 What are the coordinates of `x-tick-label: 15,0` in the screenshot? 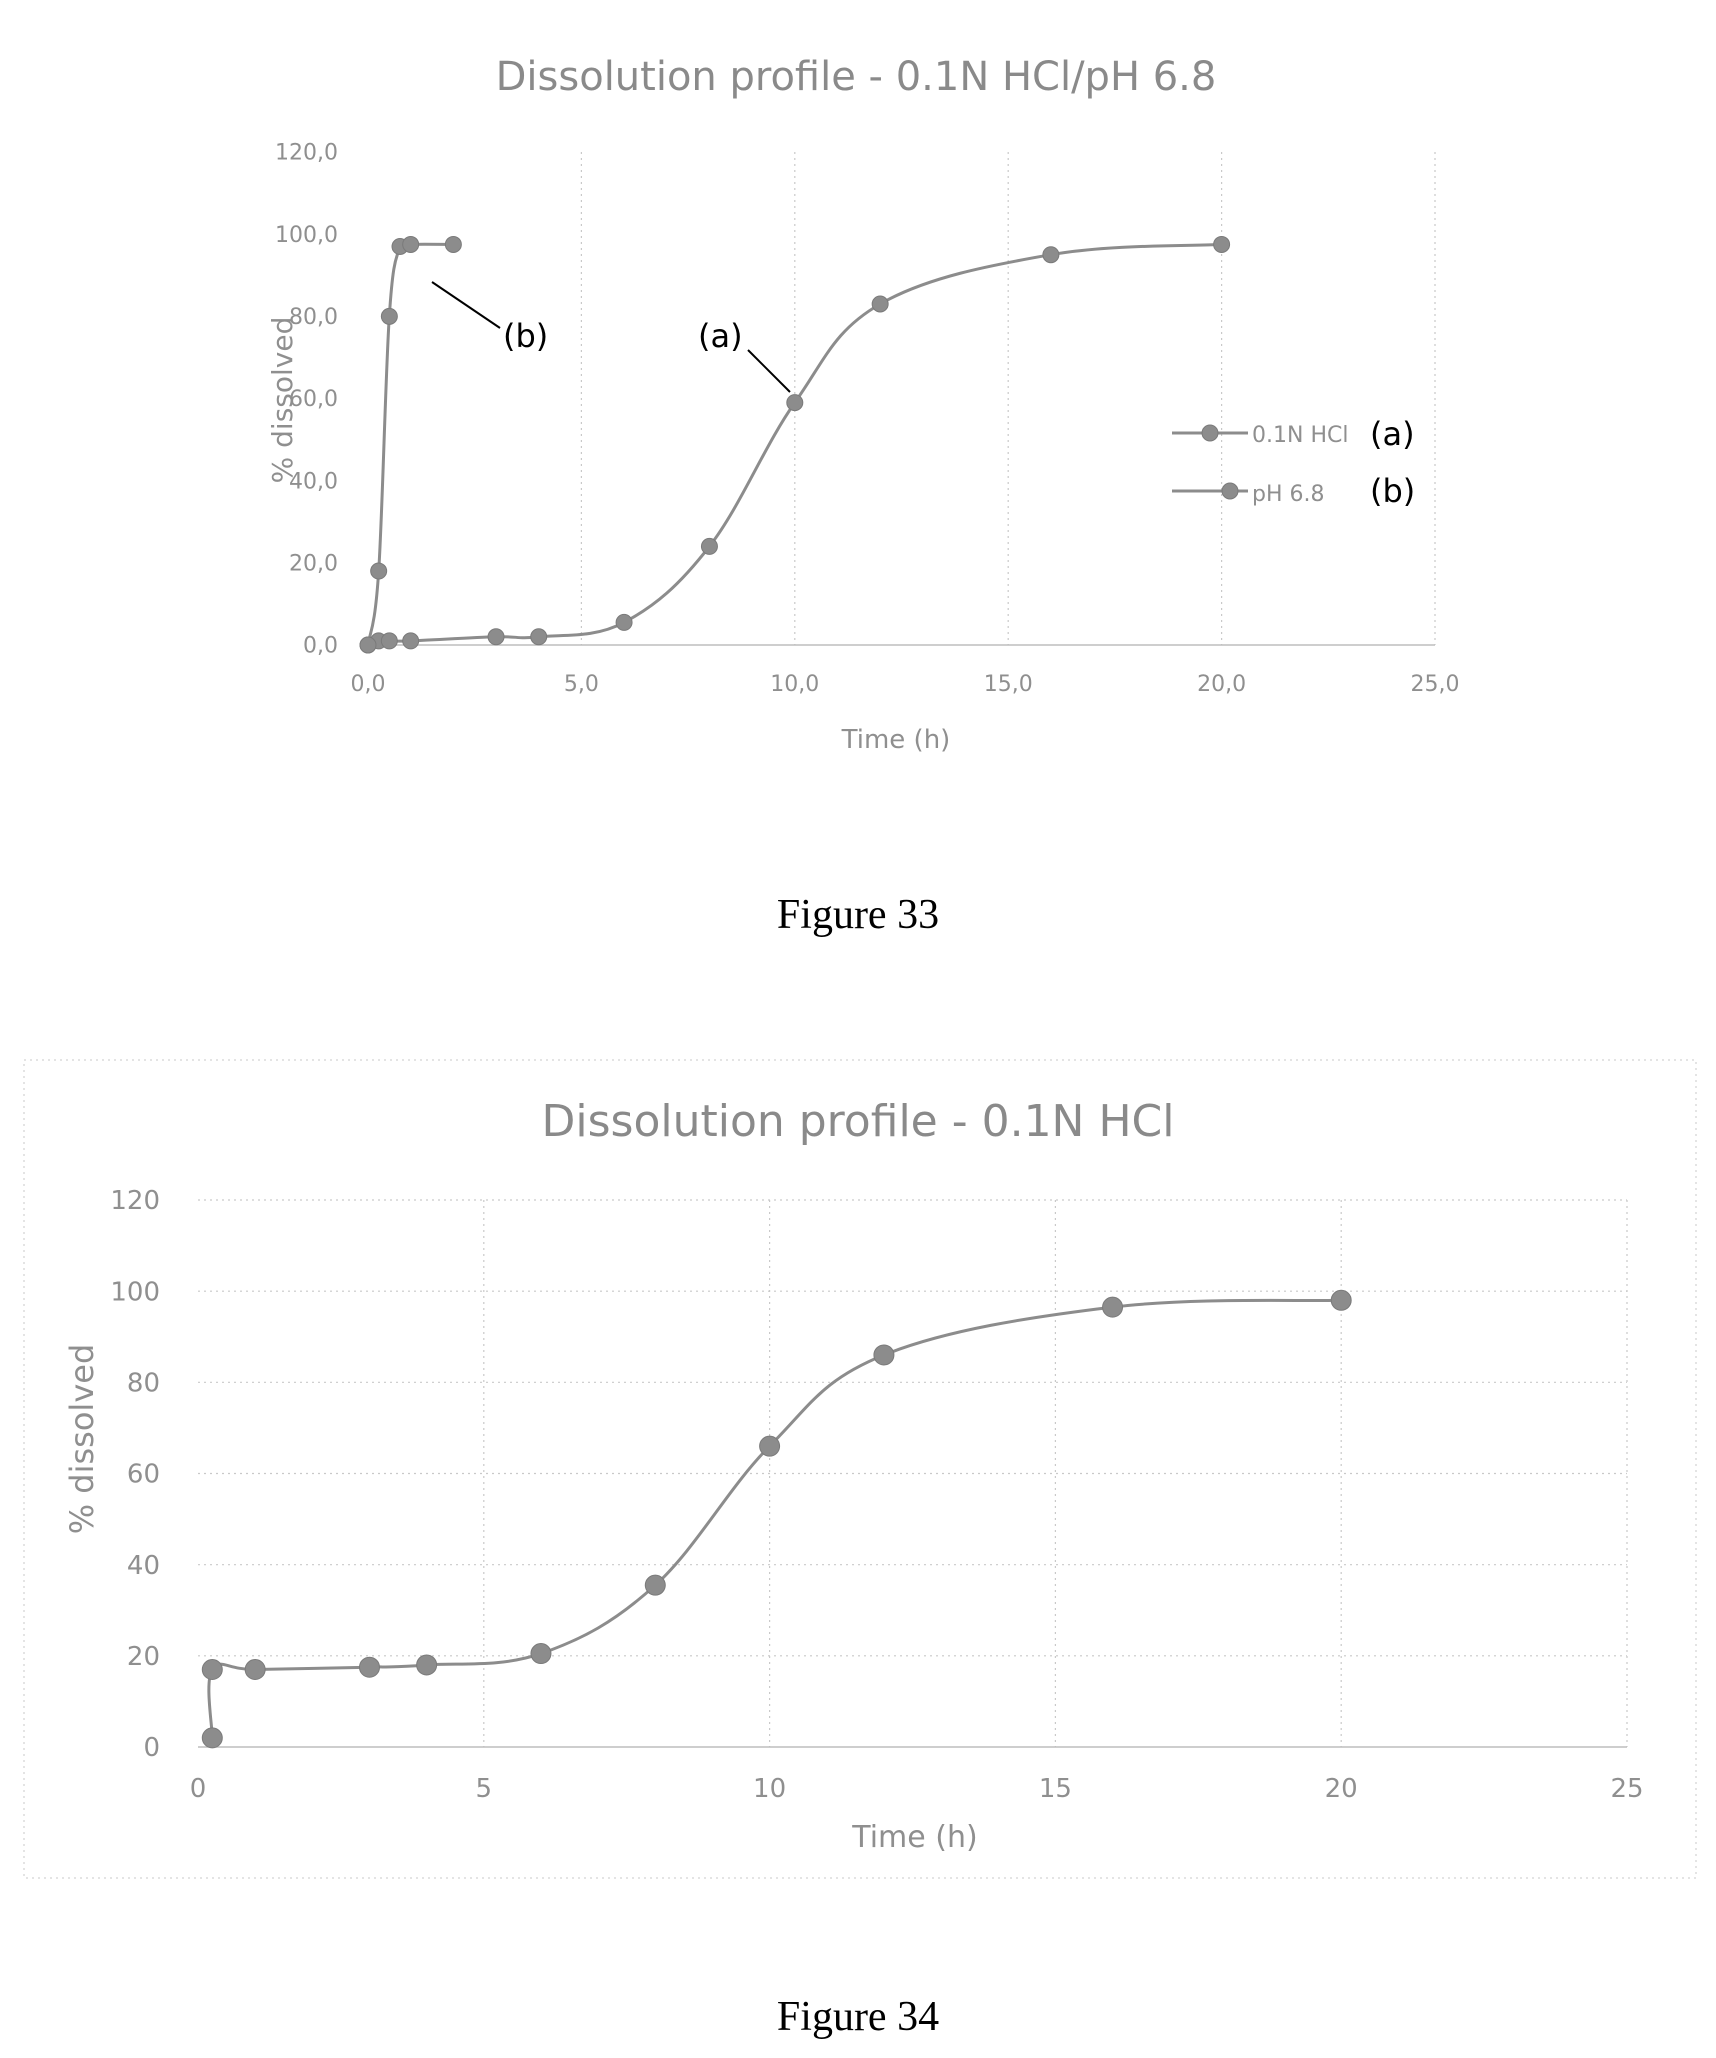 It's located at (1008, 684).